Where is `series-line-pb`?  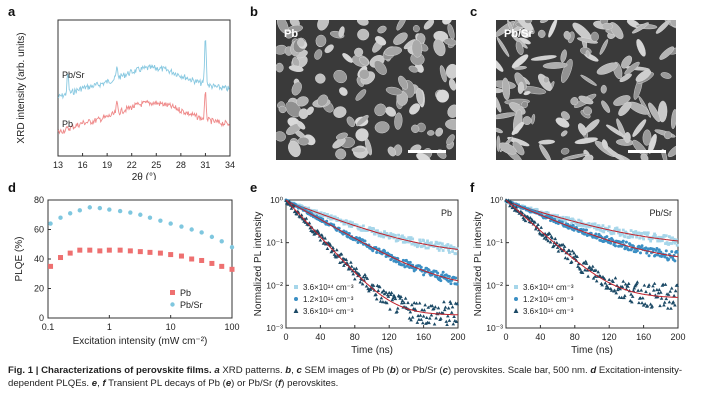 series-line-pb is located at coordinates (143, 113).